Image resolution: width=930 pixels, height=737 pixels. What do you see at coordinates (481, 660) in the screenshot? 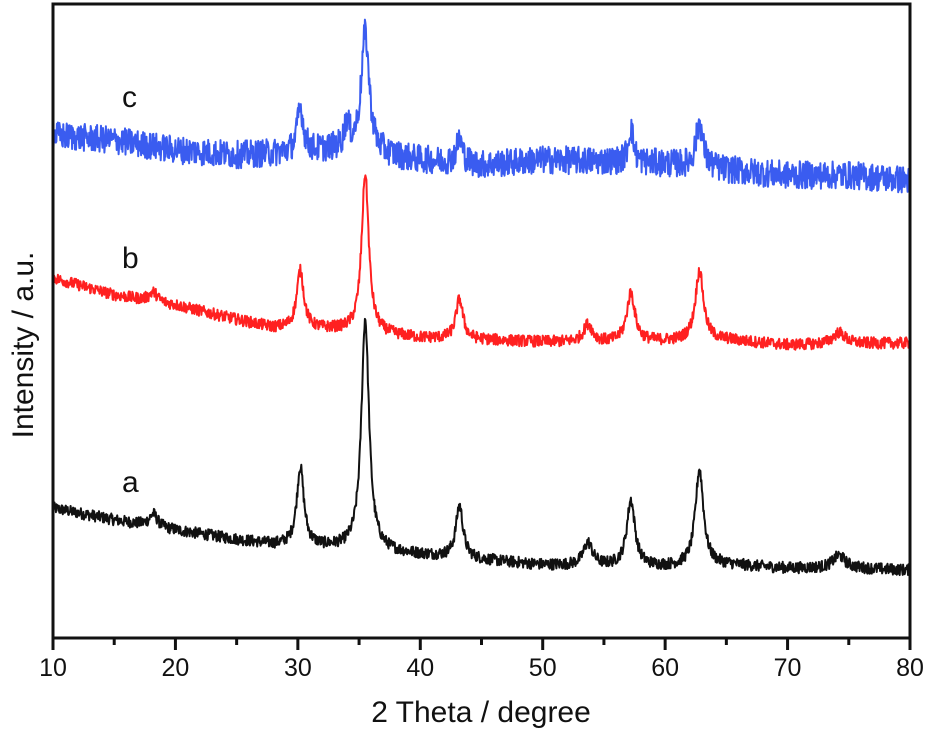
I see `x-axis-ticks: 10 20 30 40 50 60 70 80` at bounding box center [481, 660].